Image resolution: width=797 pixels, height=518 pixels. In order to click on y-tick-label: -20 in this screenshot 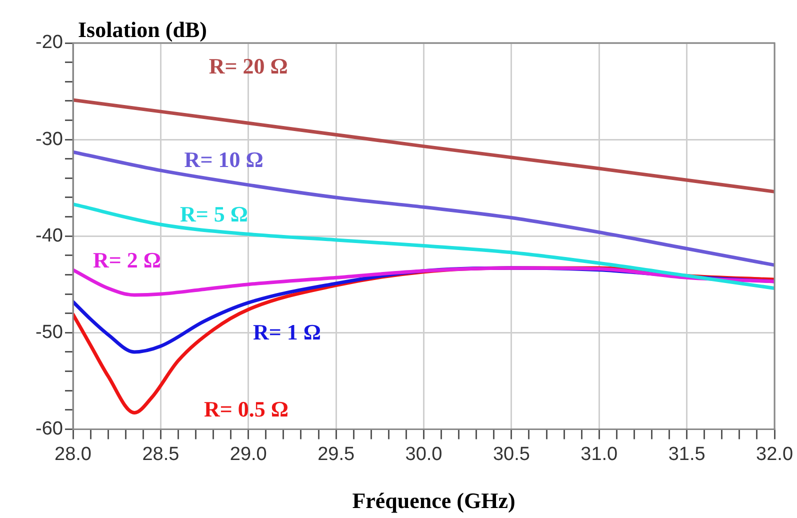, I will do `click(49, 43)`.